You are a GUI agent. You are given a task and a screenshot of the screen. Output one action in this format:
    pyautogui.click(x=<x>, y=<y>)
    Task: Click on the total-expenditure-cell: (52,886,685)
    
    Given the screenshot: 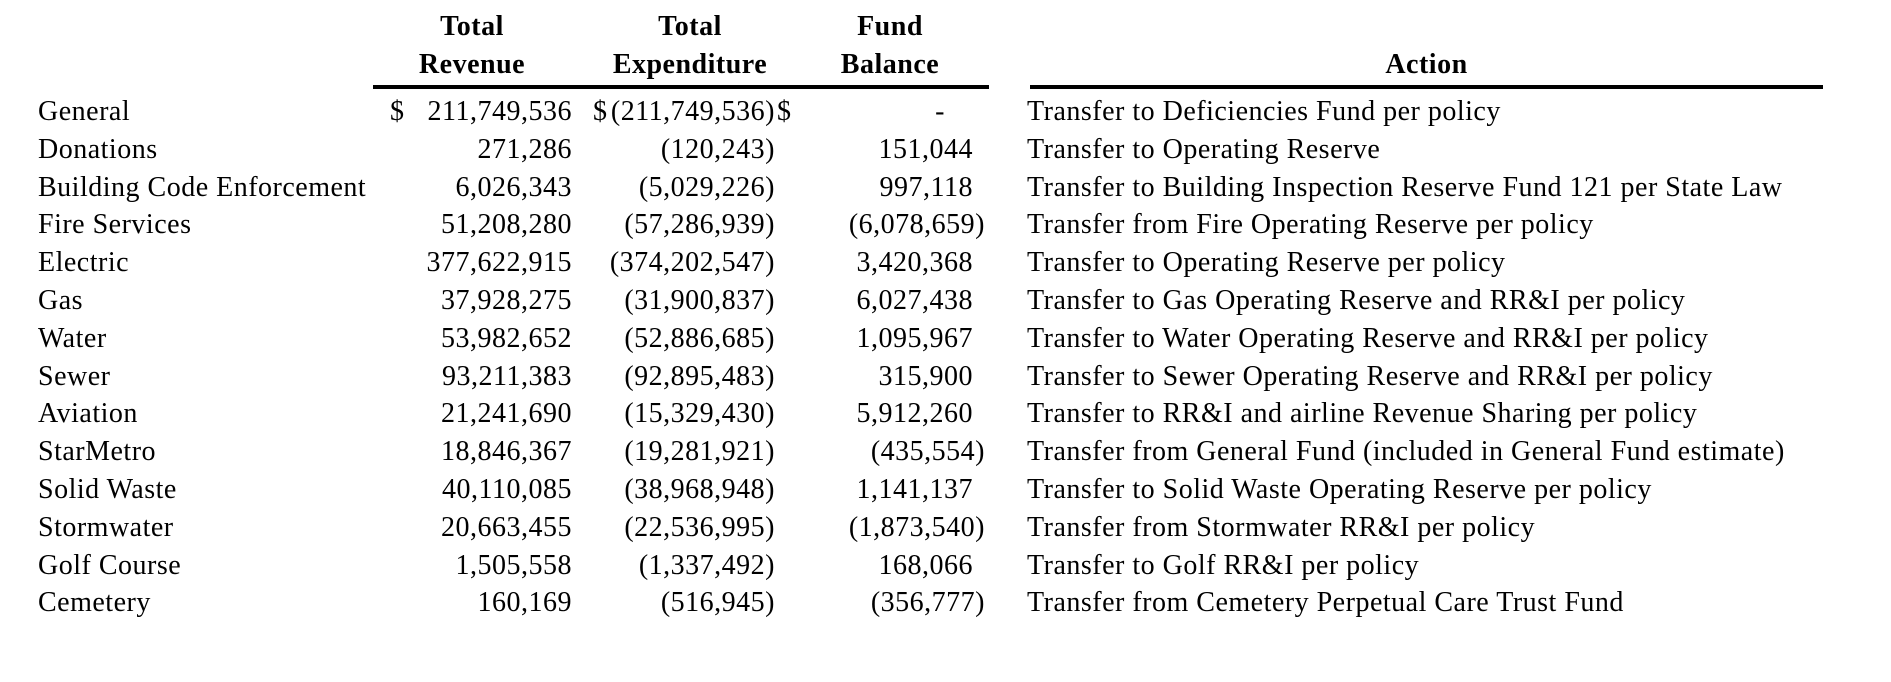 What is the action you would take?
    pyautogui.click(x=679, y=339)
    